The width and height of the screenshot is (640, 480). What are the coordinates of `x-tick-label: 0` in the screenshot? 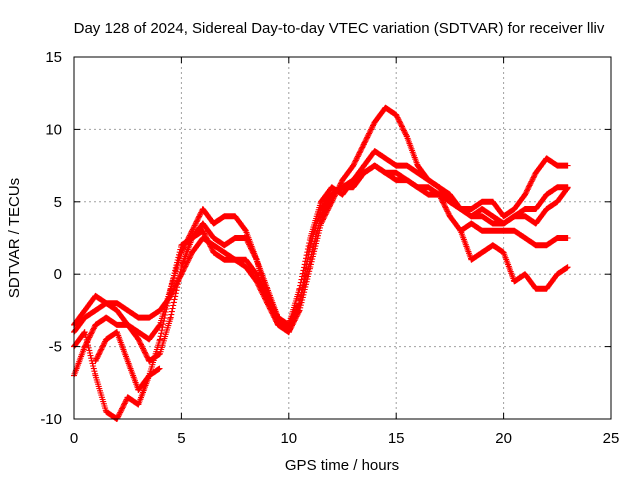 It's located at (74, 438).